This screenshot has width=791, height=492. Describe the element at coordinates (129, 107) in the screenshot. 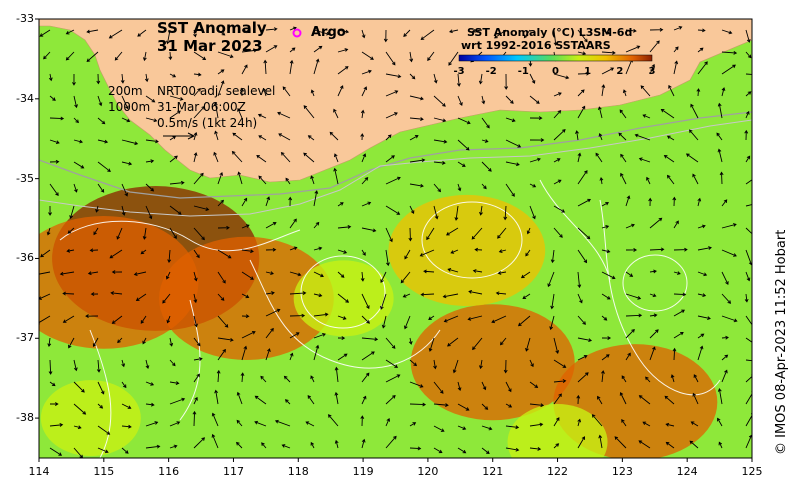

I see `isobath-label-1000m: 1000m` at that location.